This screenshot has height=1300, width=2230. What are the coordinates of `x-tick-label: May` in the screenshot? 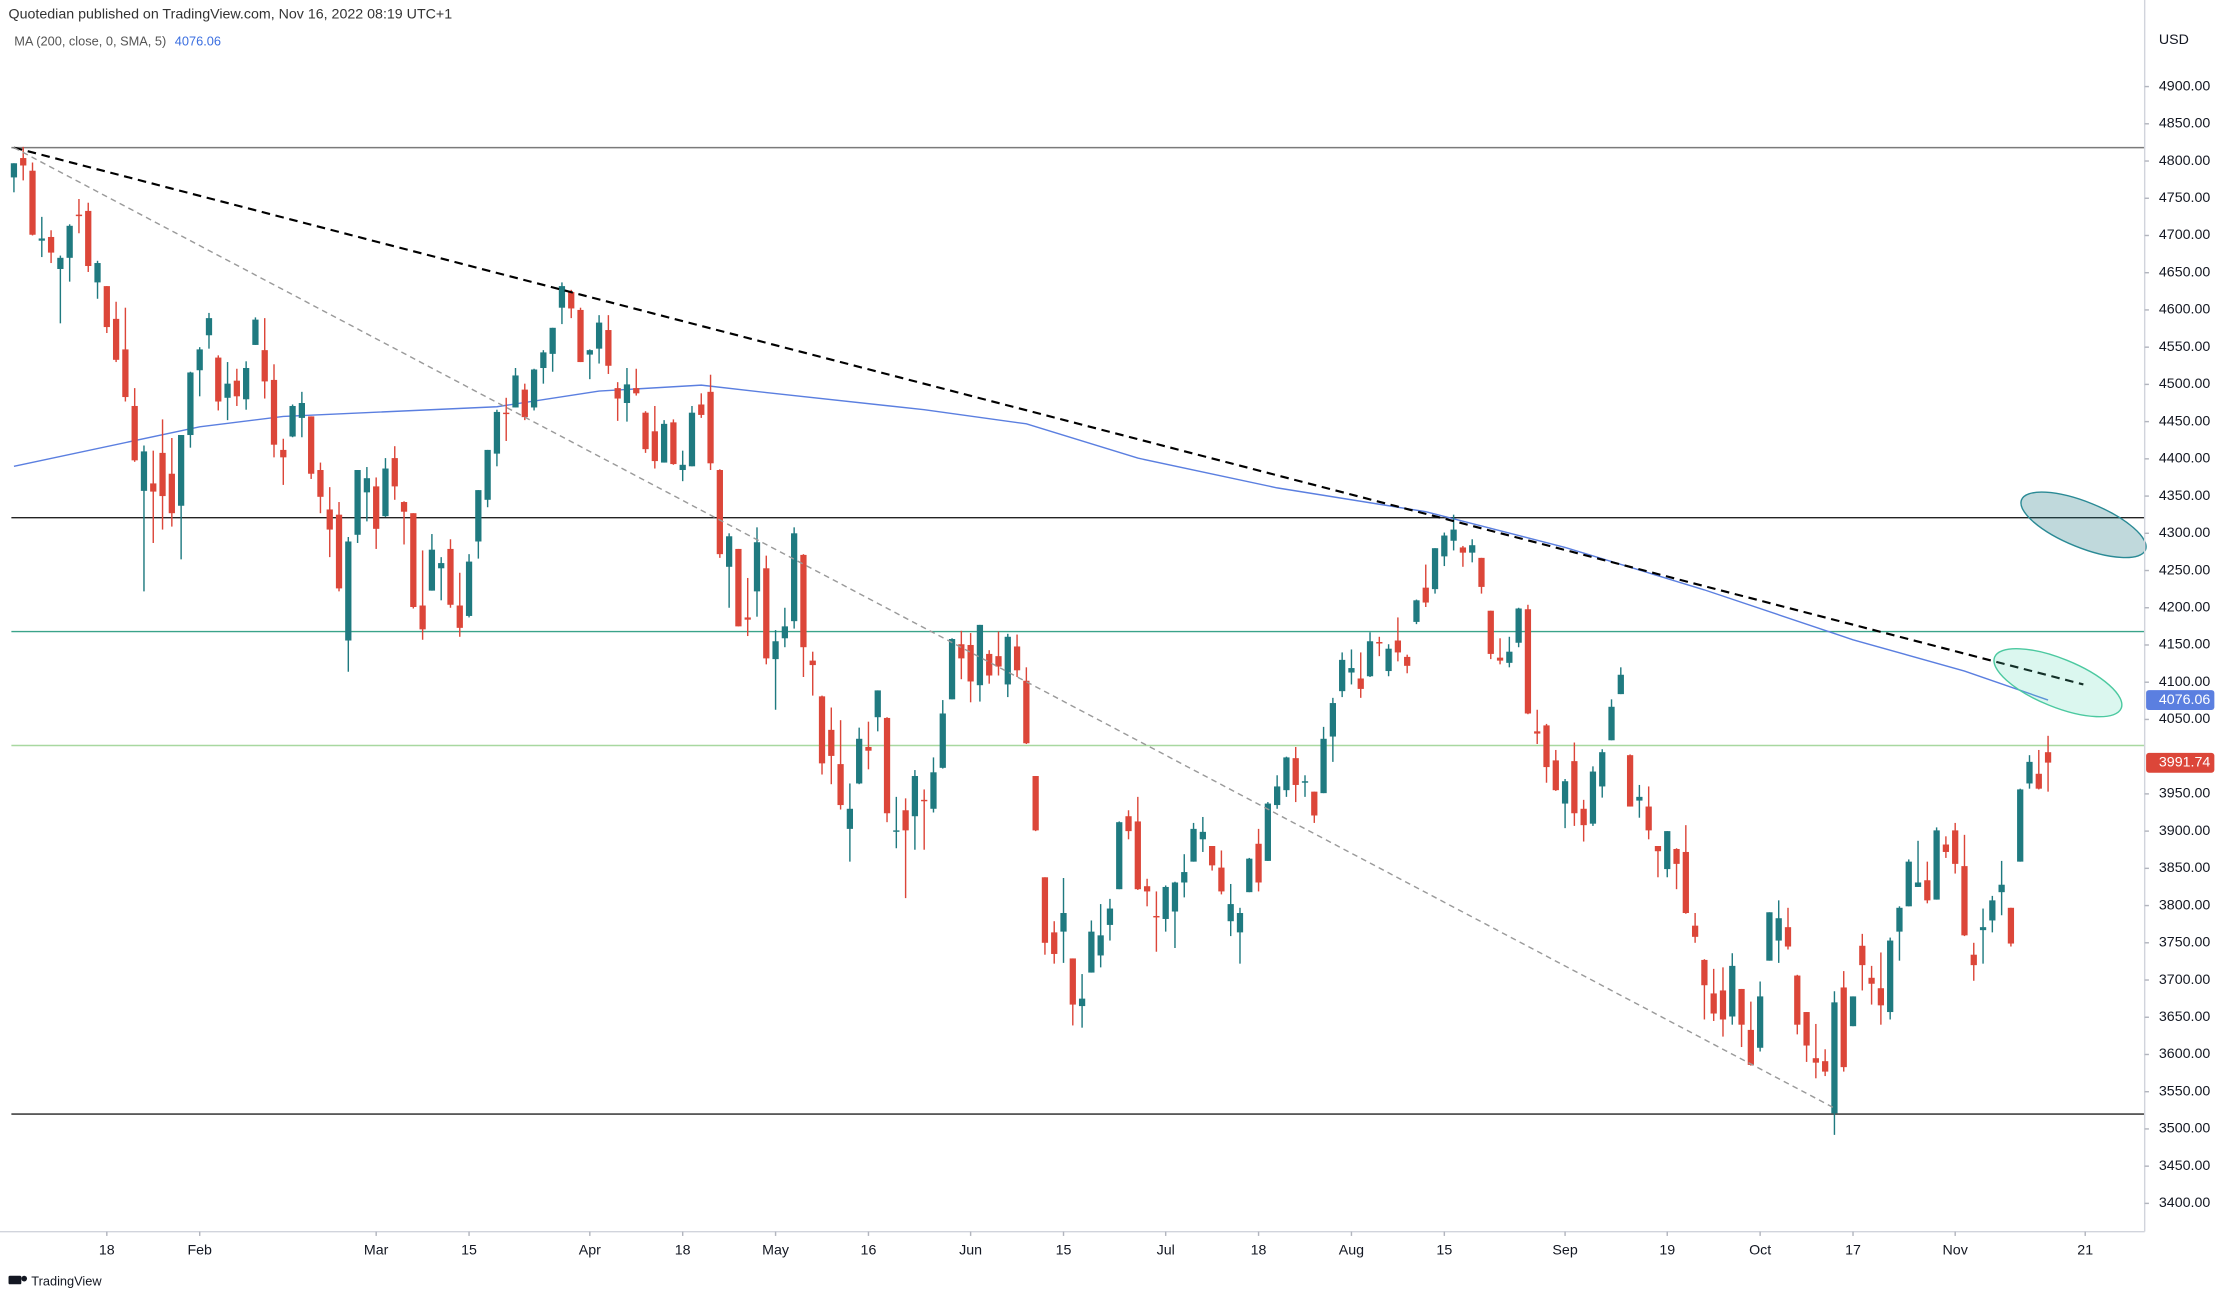 It's located at (776, 1250).